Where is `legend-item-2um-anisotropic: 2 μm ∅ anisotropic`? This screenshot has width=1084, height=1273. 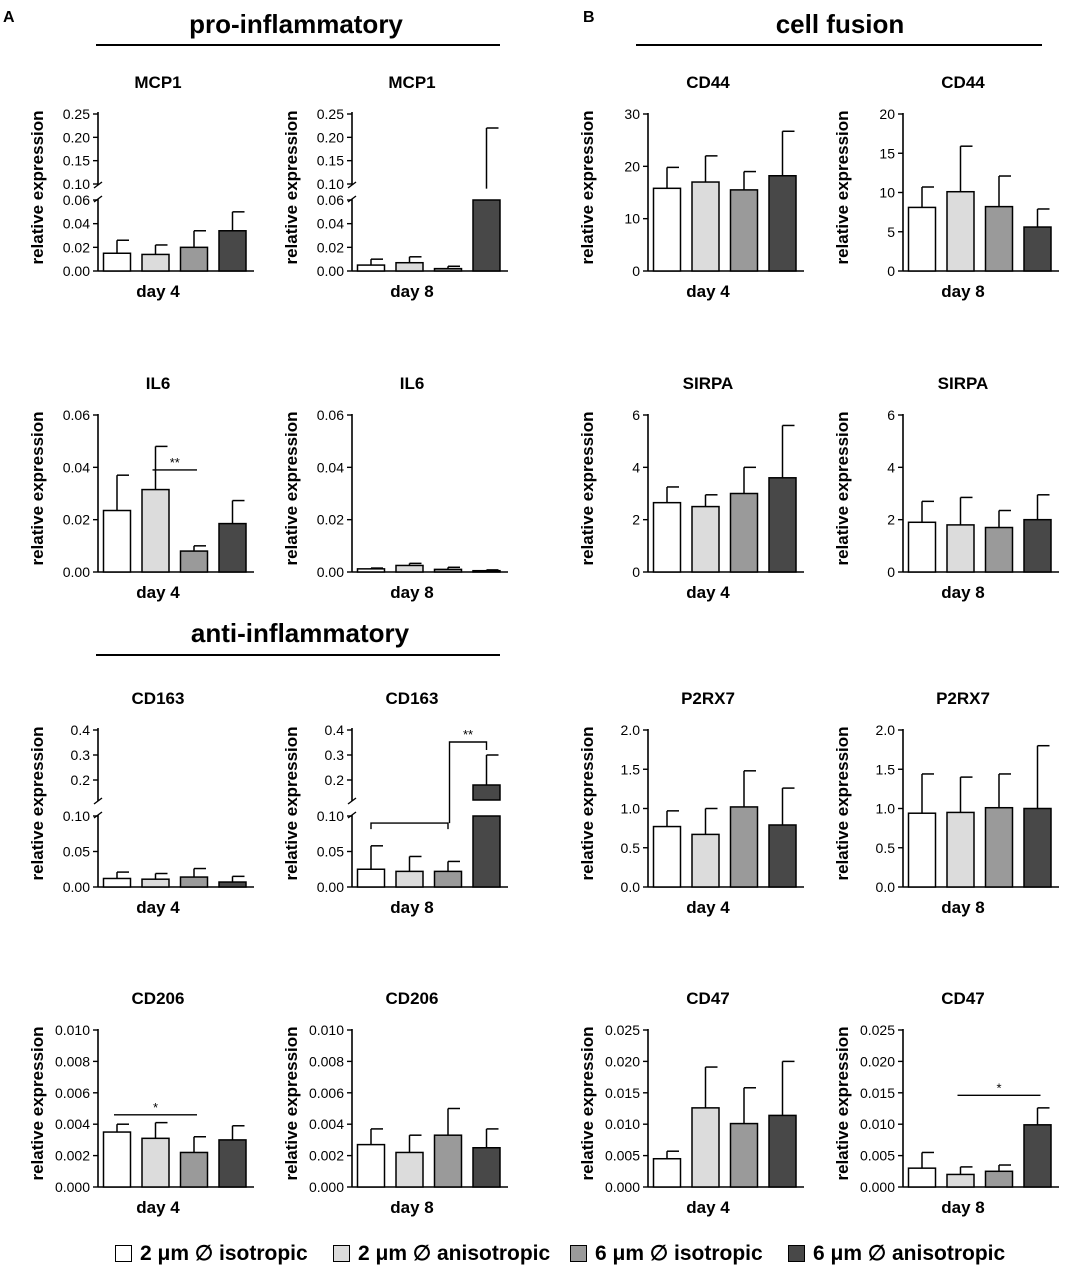 legend-item-2um-anisotropic: 2 μm ∅ anisotropic is located at coordinates (441, 1253).